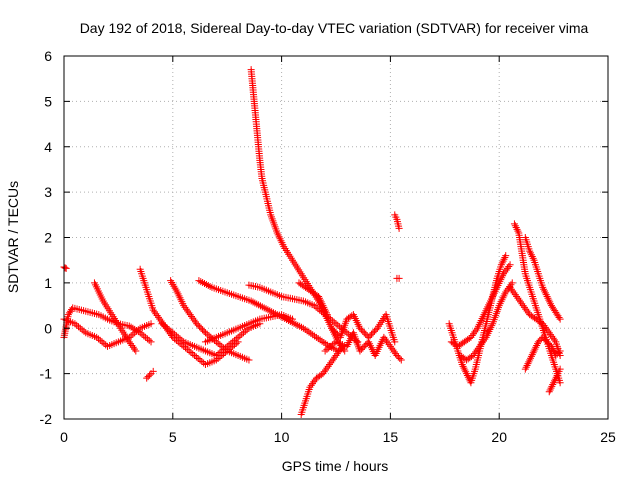 The image size is (640, 480). I want to click on y-tick-label: 1, so click(48, 283).